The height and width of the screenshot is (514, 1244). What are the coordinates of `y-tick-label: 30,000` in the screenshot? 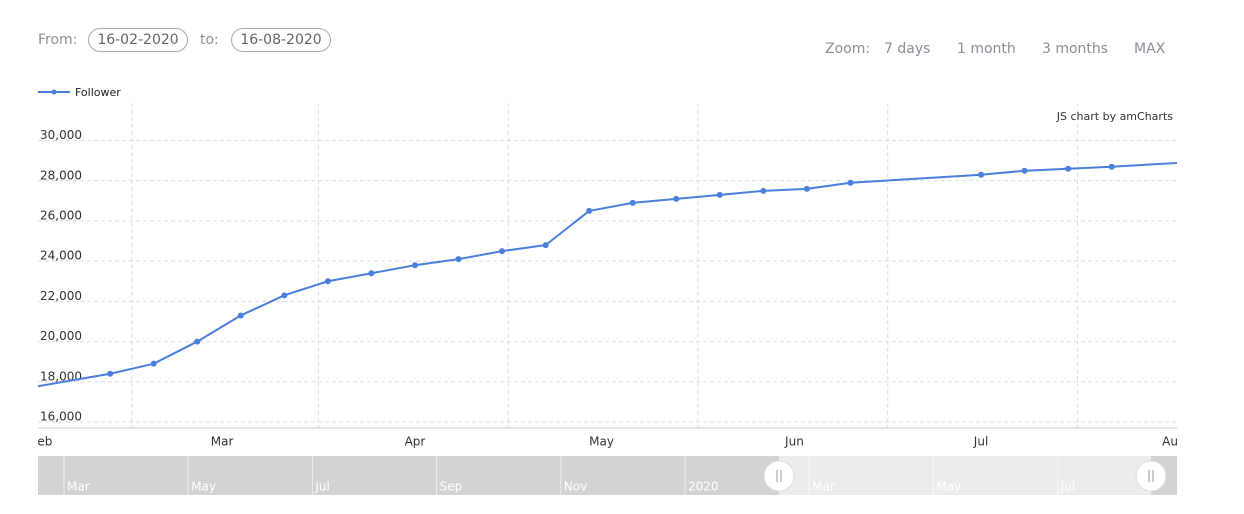 It's located at (61, 135).